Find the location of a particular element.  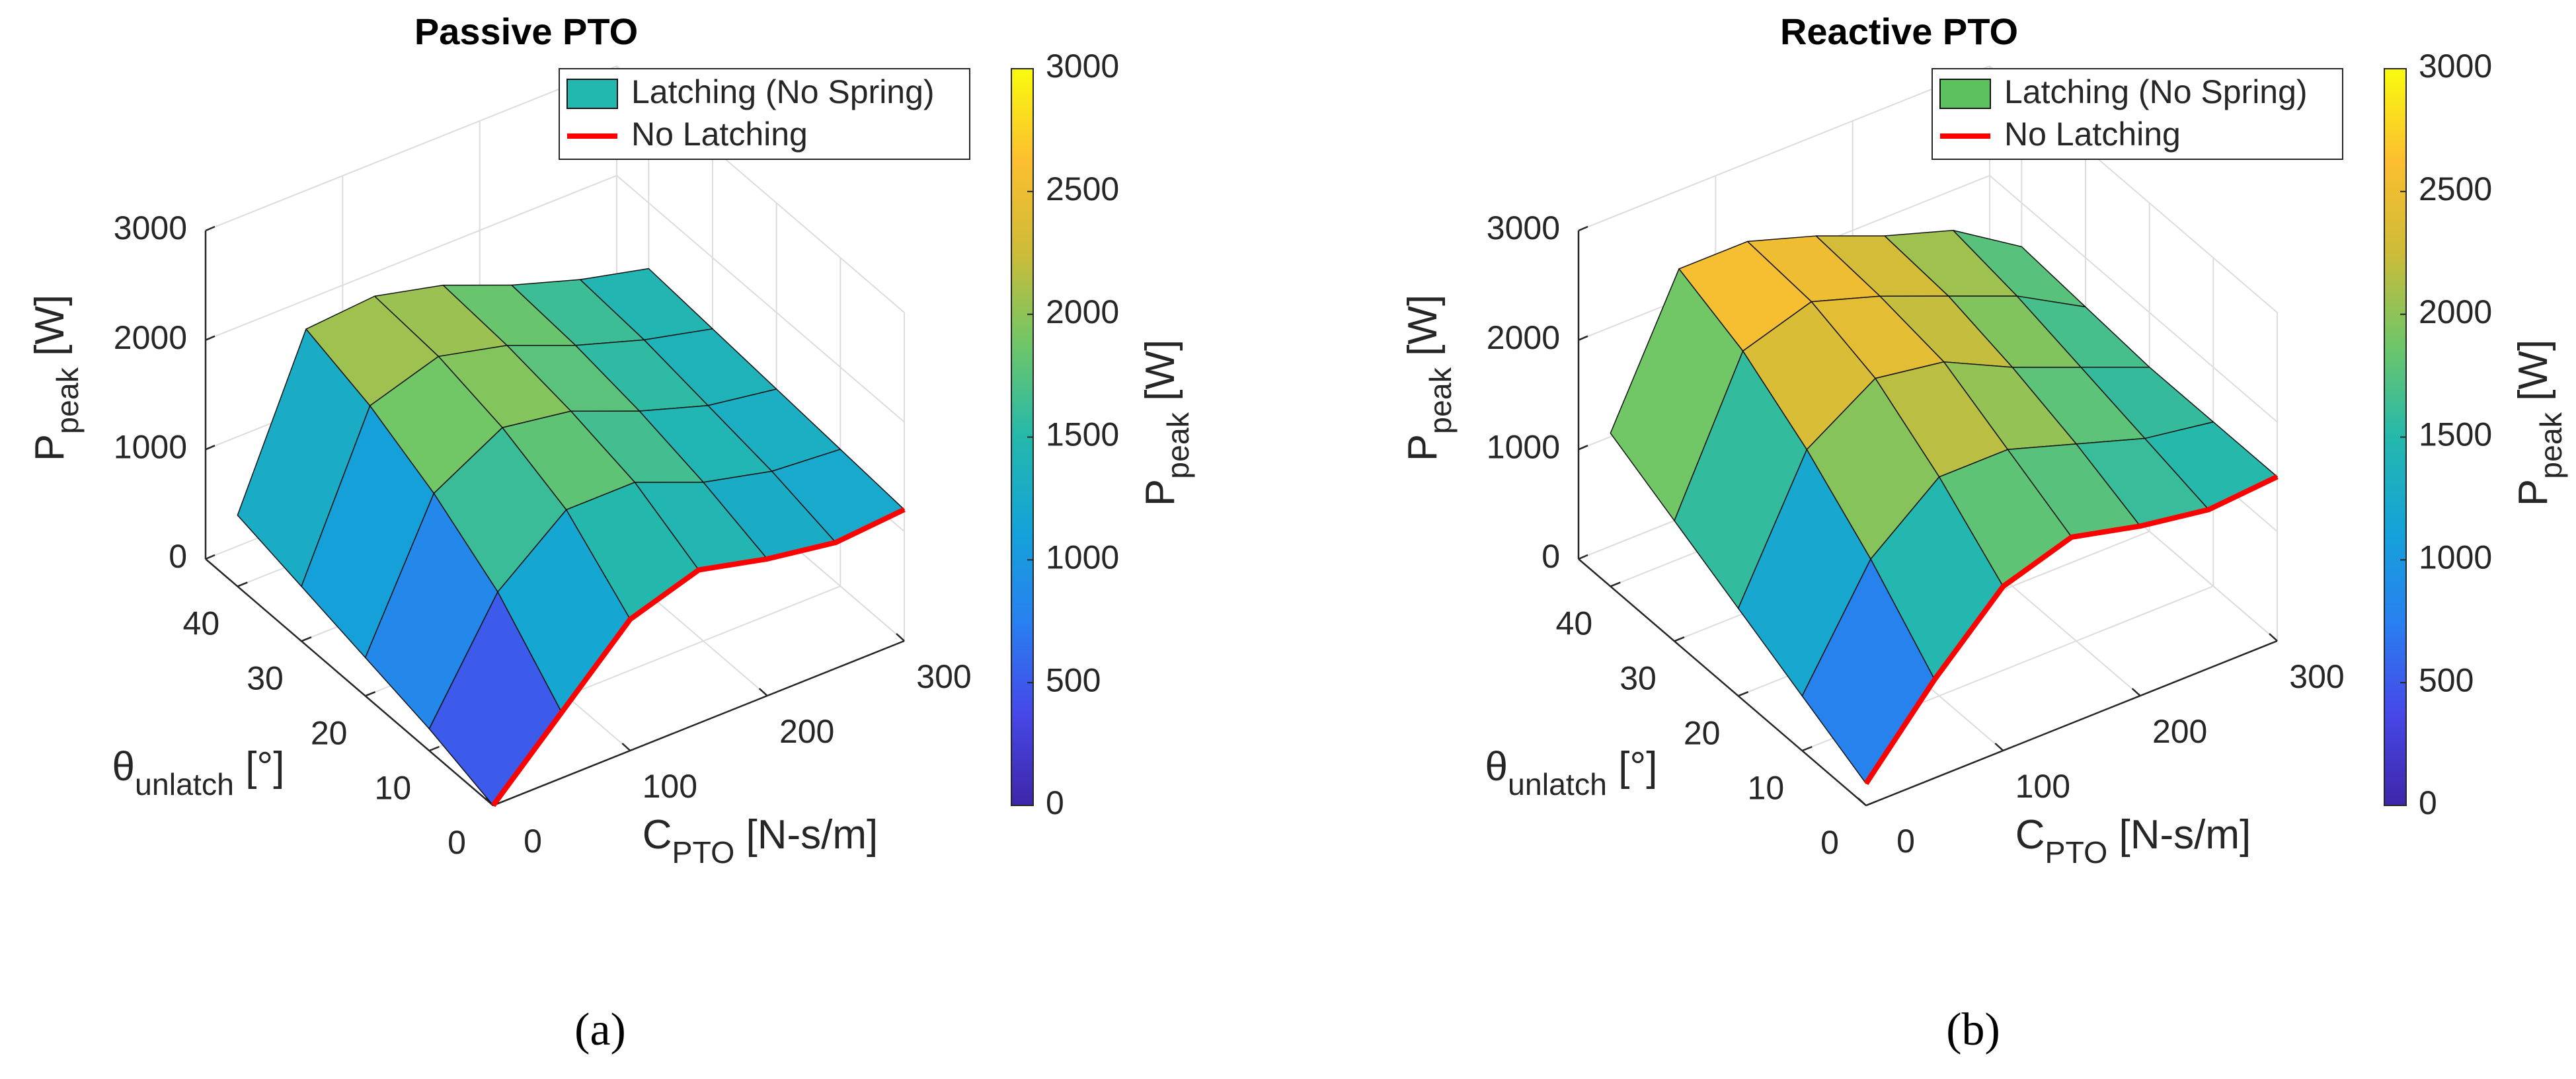

colorbar-label-main: P is located at coordinates (1160, 492).